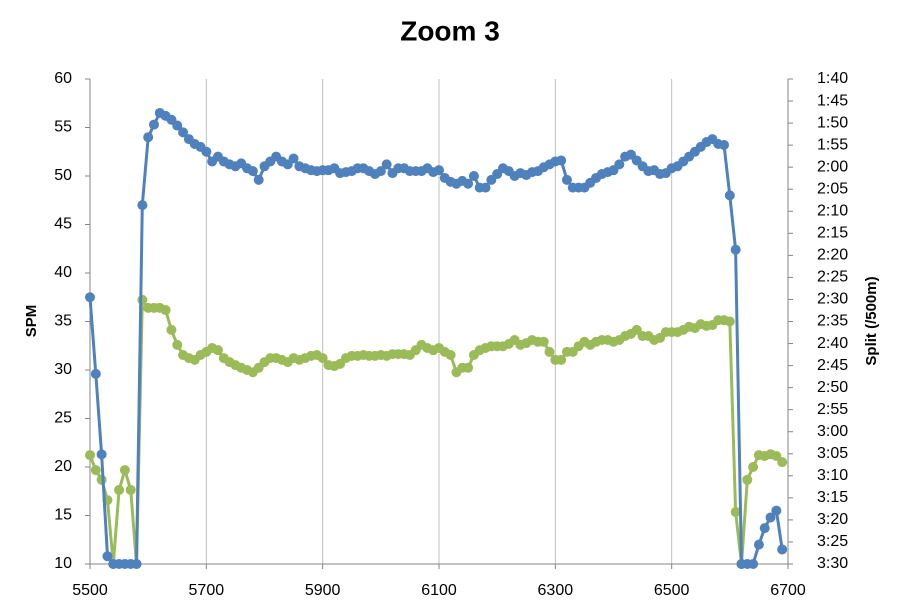 The width and height of the screenshot is (904, 612). I want to click on y-tick-label: 10, so click(63, 563).